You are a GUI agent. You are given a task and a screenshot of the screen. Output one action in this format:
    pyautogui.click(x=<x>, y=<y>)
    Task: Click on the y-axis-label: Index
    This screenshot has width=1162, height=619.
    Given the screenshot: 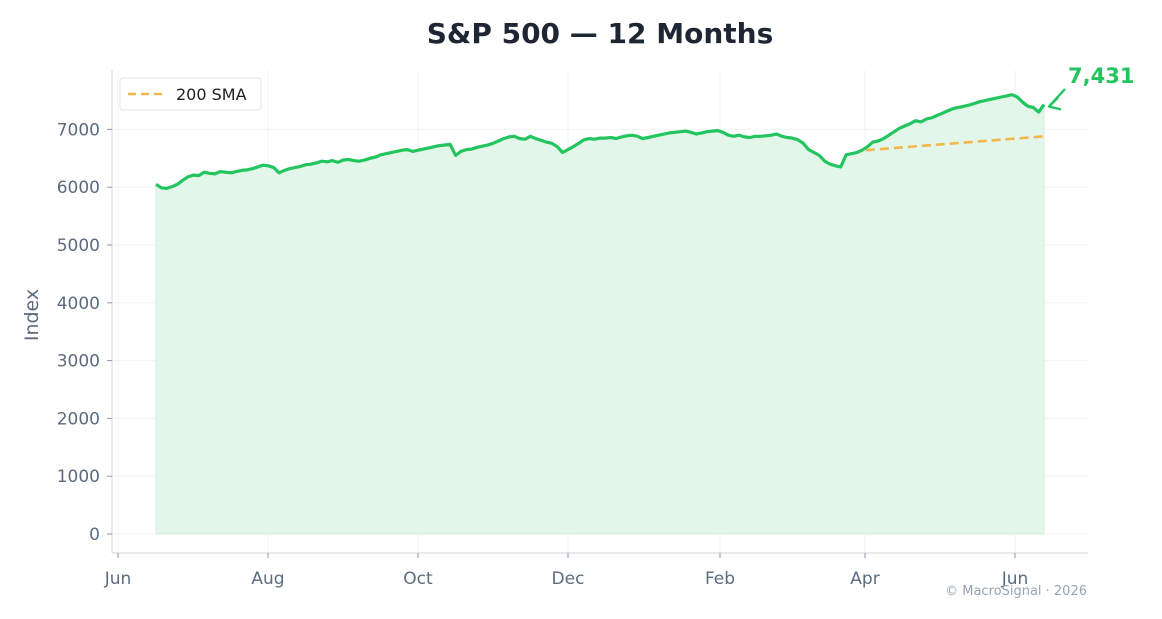 What is the action you would take?
    pyautogui.click(x=32, y=315)
    